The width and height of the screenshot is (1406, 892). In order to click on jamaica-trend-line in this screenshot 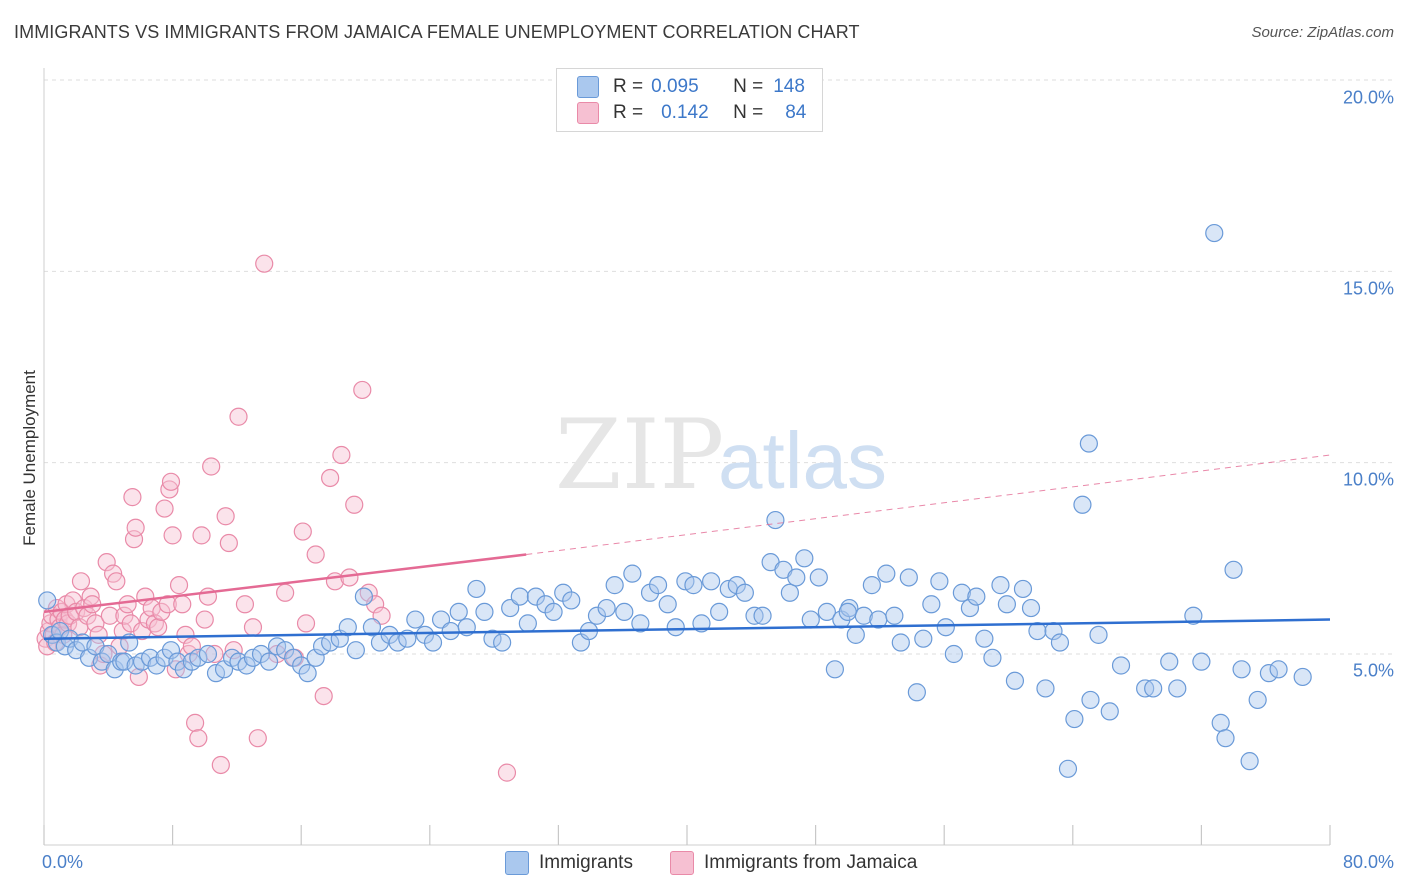, I will do `click(285, 583)`.